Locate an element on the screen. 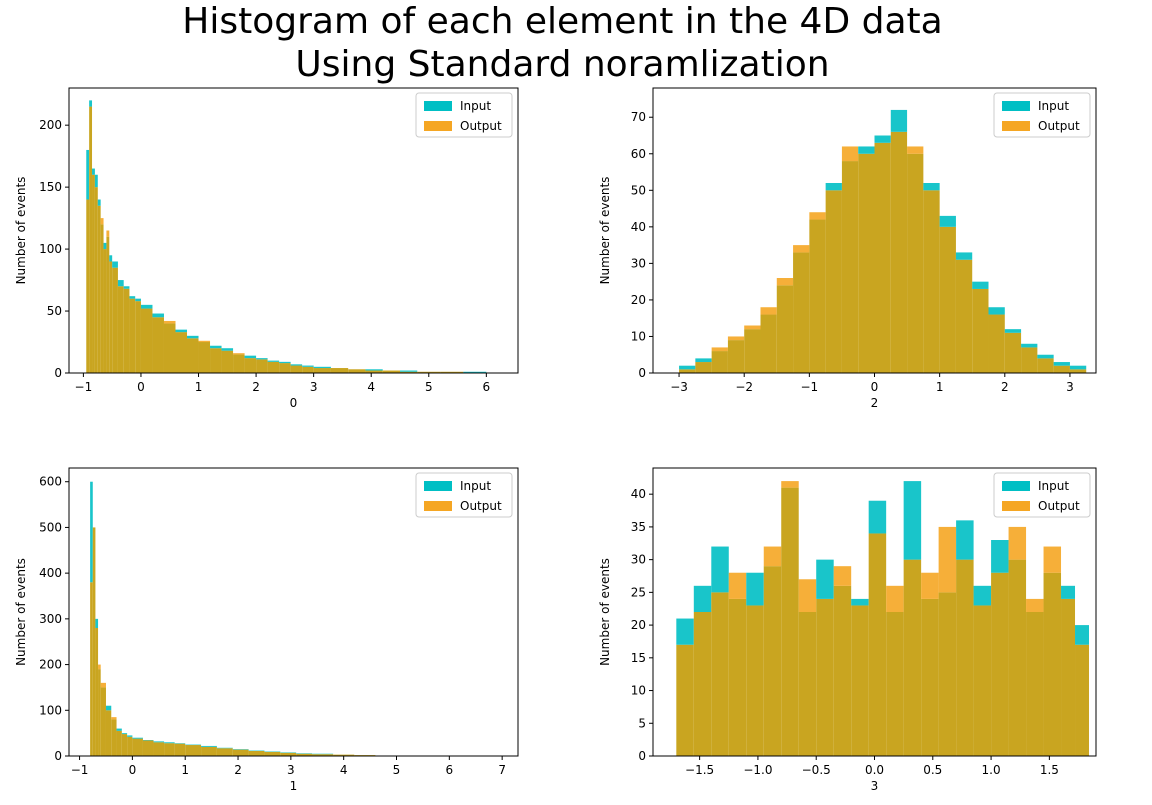 The image size is (1152, 805). x-tick-label: 2 is located at coordinates (238, 770).